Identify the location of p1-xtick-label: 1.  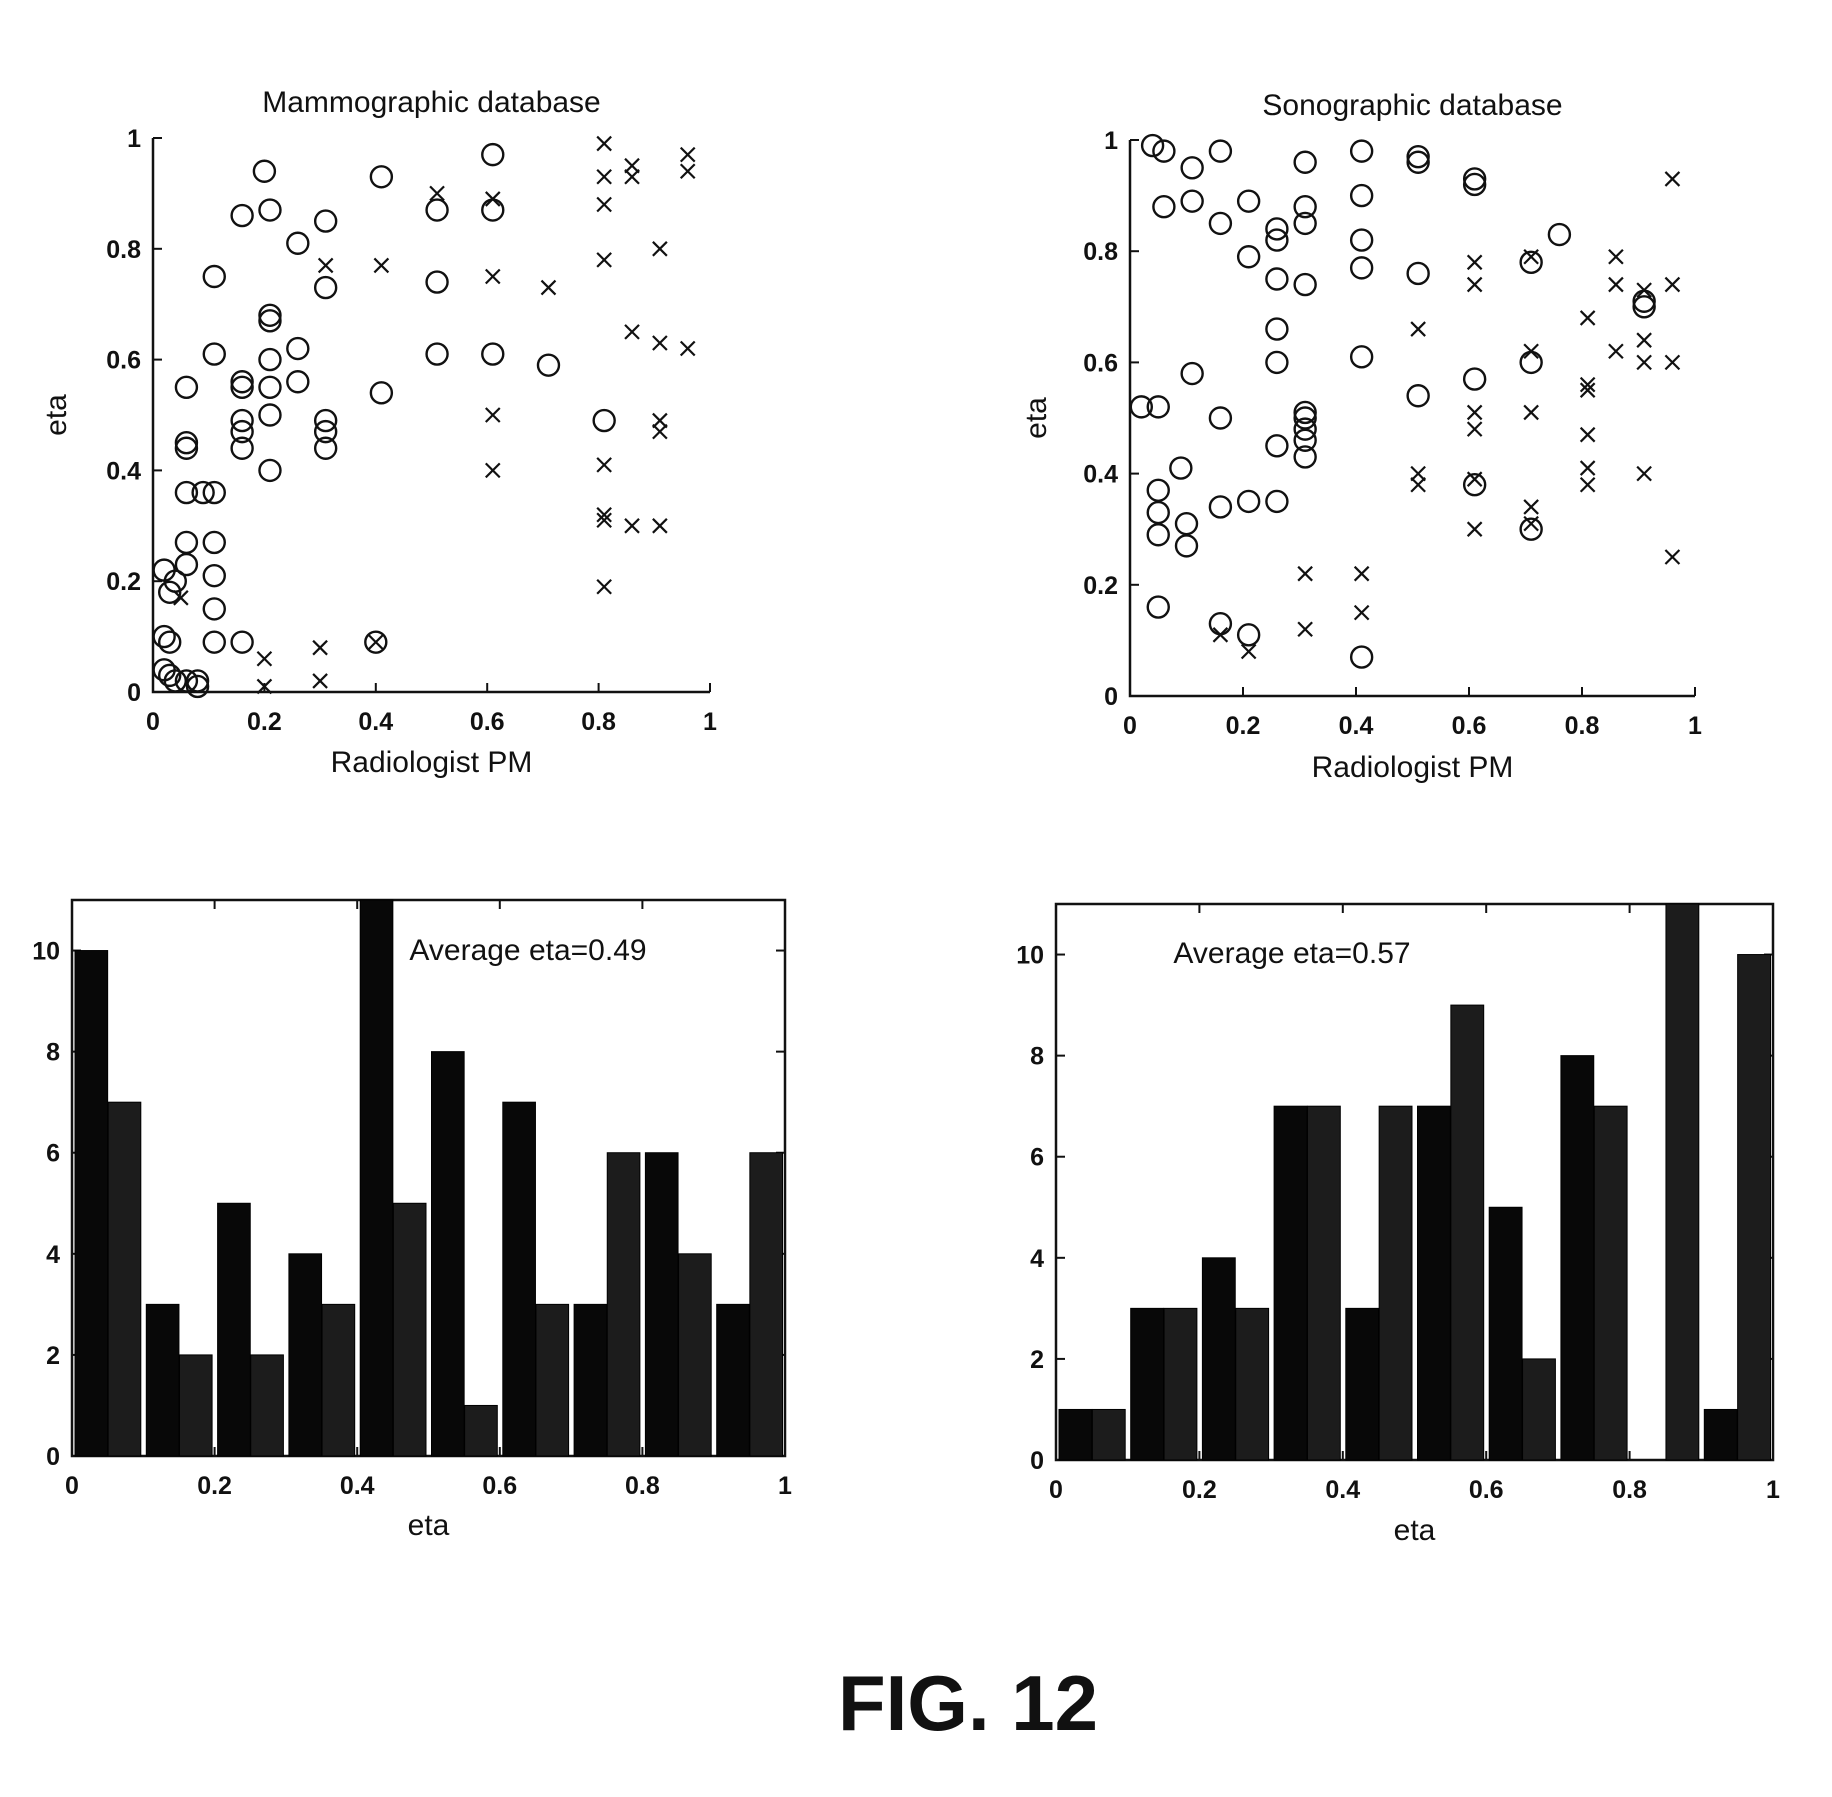
(710, 722).